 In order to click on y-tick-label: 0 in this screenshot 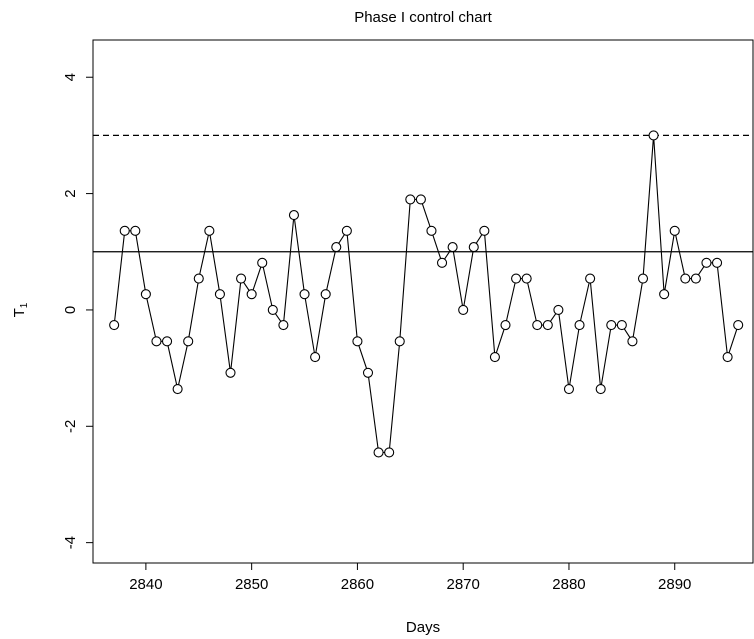, I will do `click(70, 310)`.